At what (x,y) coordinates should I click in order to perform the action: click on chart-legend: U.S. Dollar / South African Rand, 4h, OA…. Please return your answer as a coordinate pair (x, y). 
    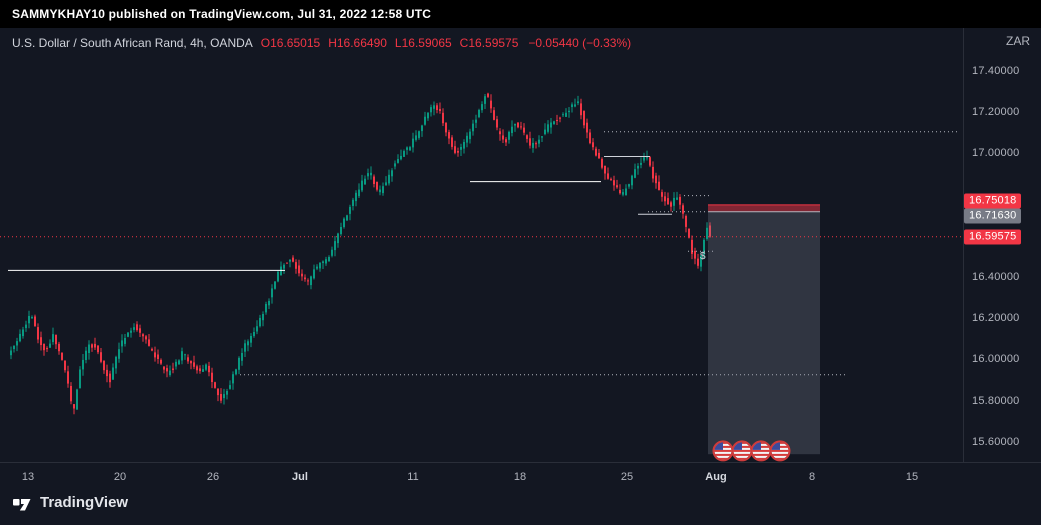
    Looking at the image, I should click on (321, 43).